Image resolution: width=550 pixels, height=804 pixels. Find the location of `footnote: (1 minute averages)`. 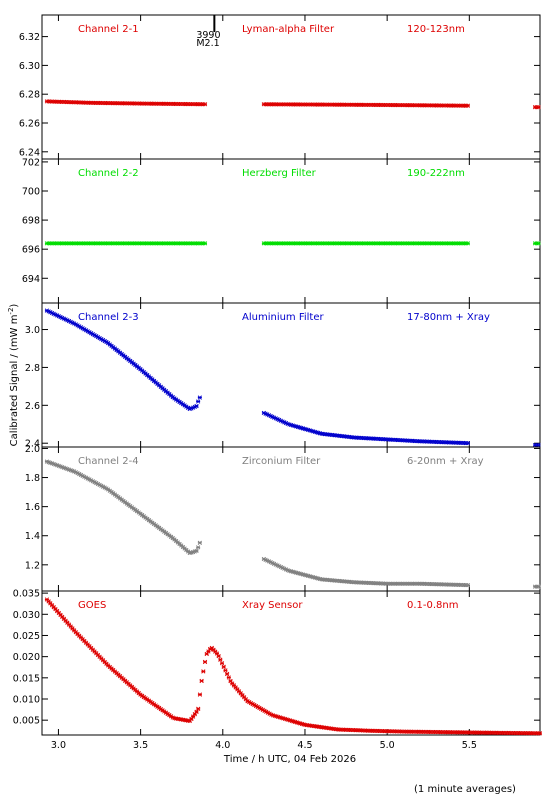

footnote: (1 minute averages) is located at coordinates (465, 789).